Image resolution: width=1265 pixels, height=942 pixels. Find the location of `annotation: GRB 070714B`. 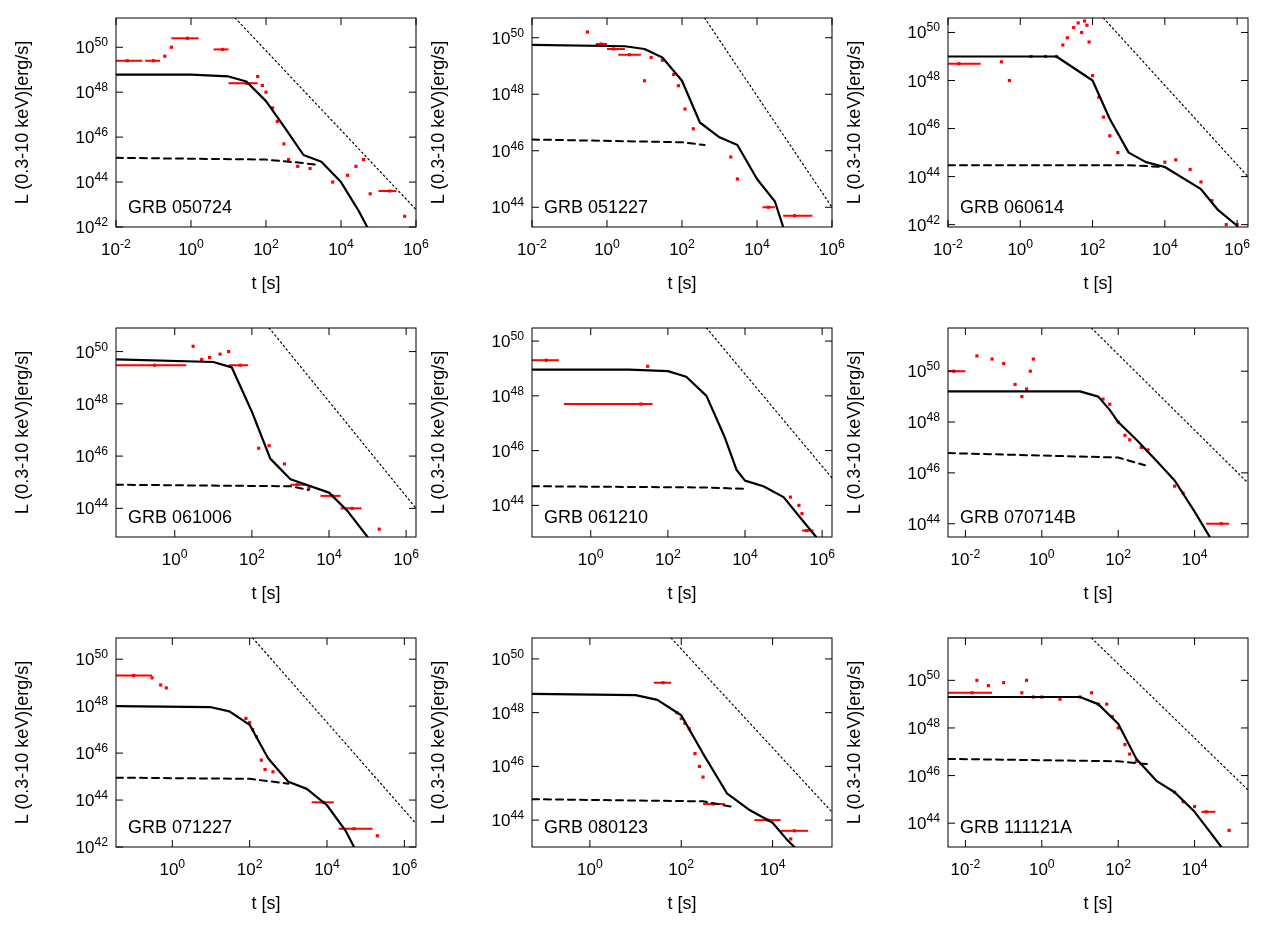

annotation: GRB 070714B is located at coordinates (1018, 517).